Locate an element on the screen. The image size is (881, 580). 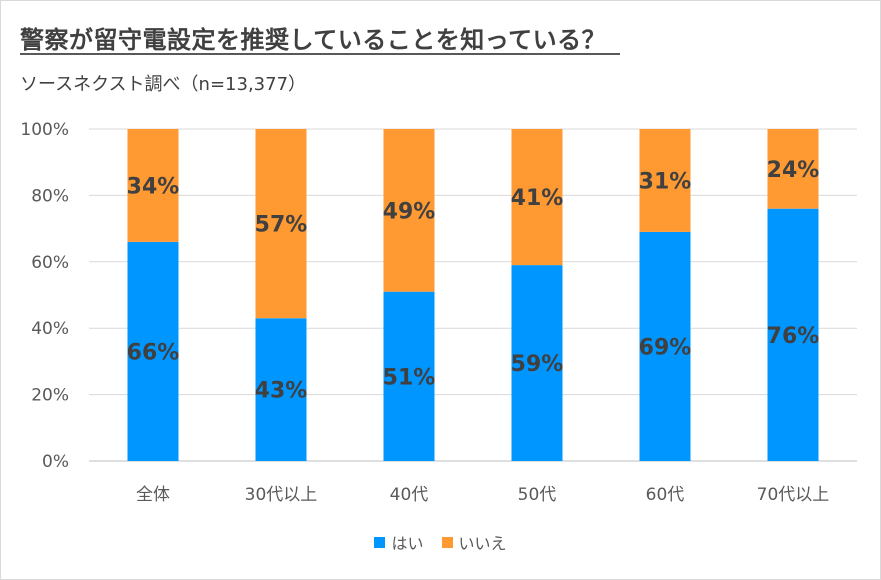
legend-item-no: いいえ is located at coordinates (474, 542).